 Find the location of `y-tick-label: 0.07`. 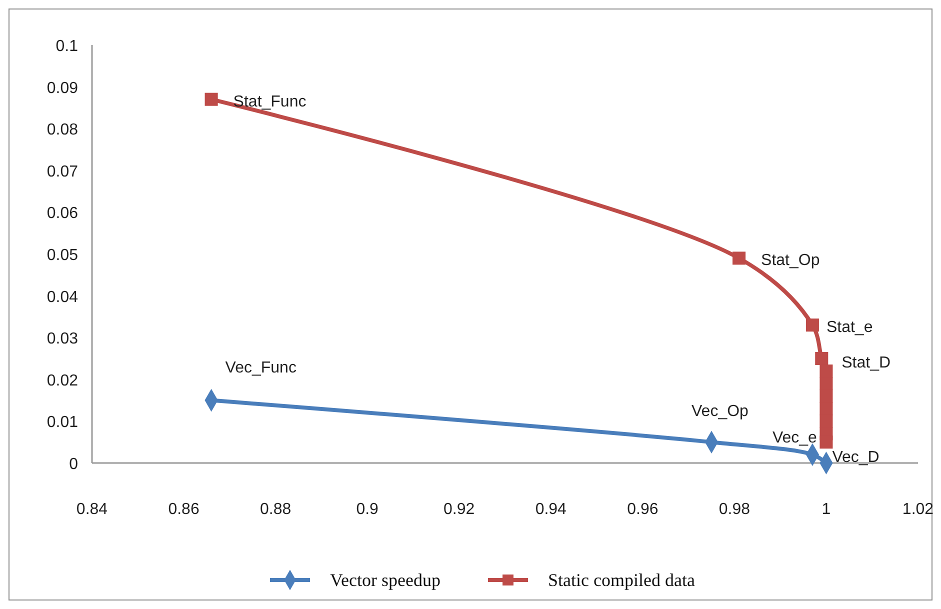

y-tick-label: 0.07 is located at coordinates (62, 171).